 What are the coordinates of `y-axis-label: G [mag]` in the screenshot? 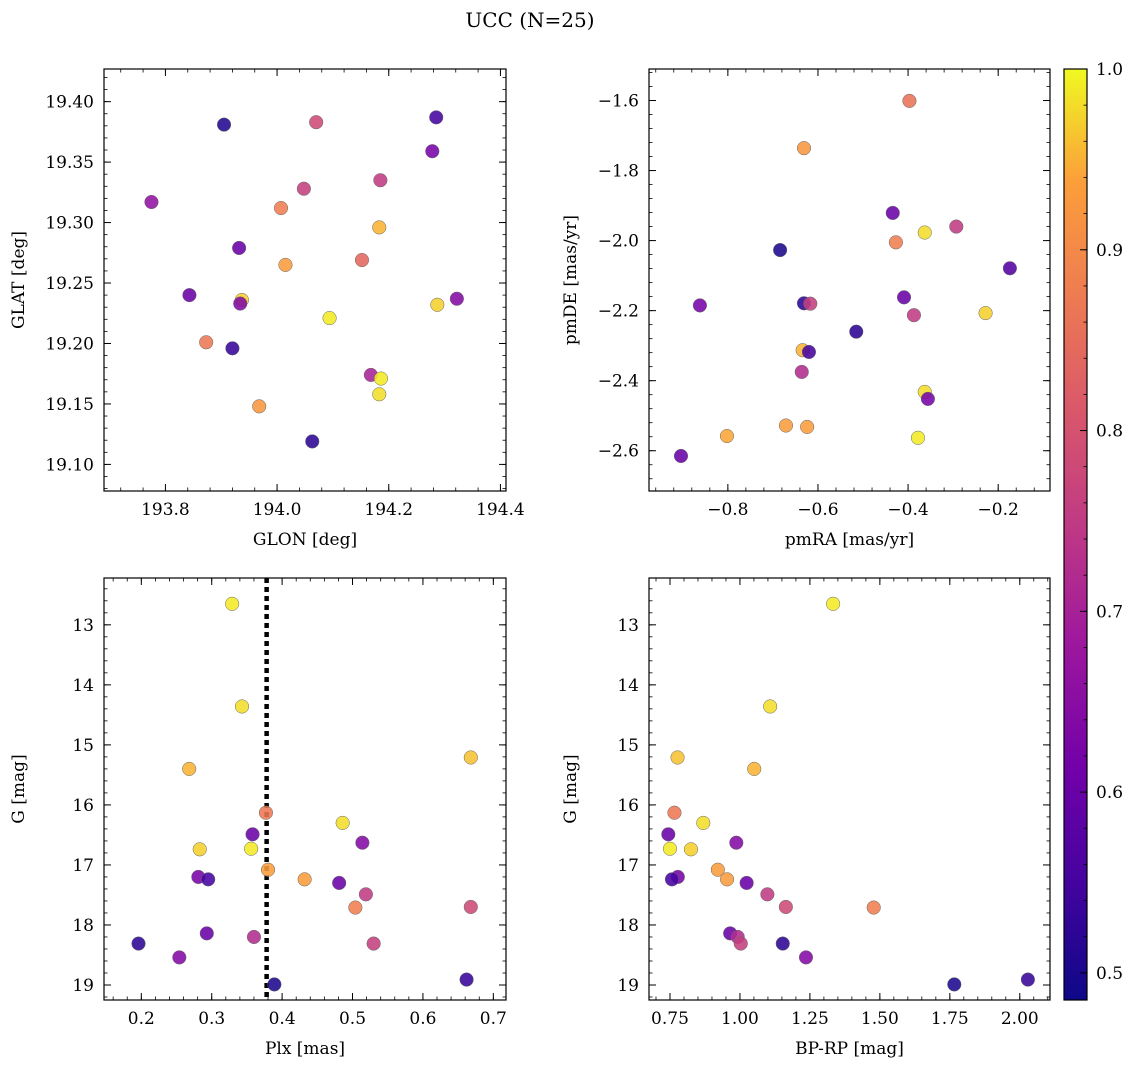 It's located at (19, 788).